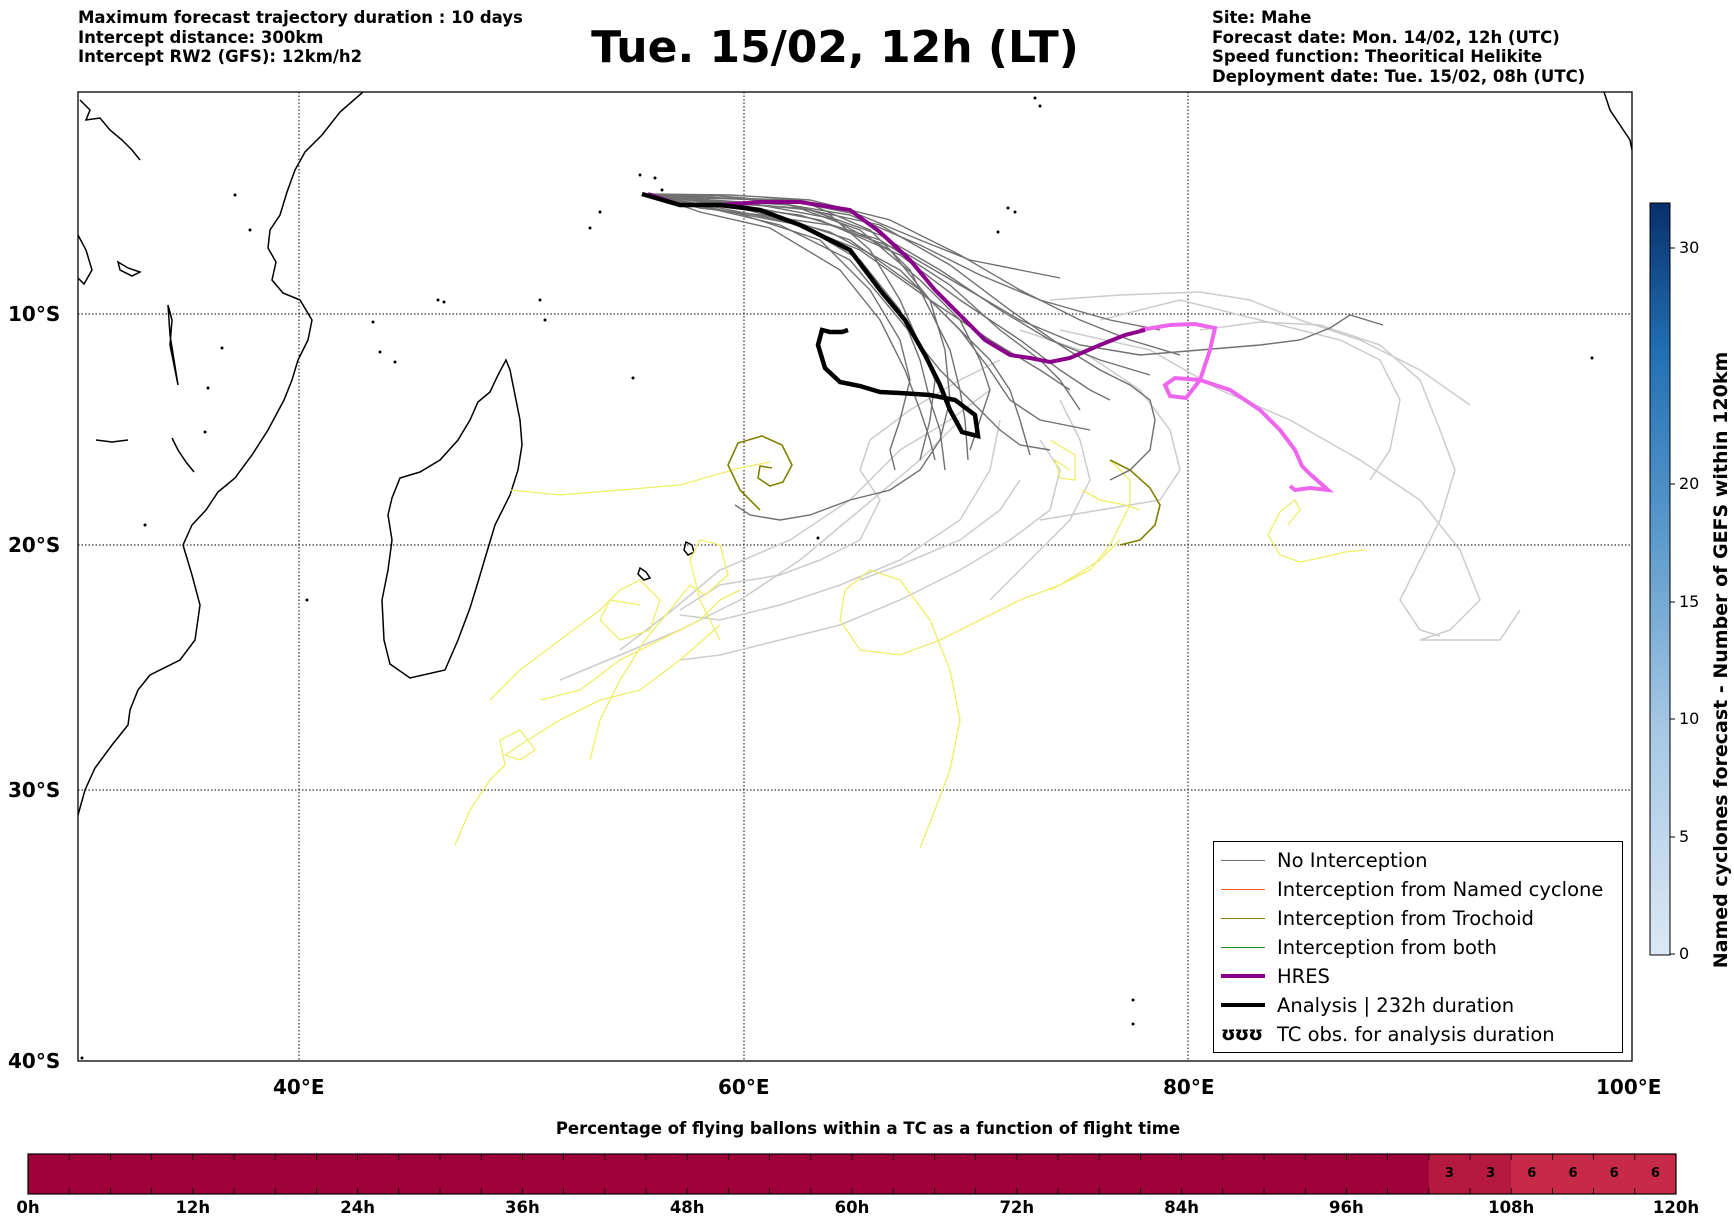 Image resolution: width=1734 pixels, height=1223 pixels. I want to click on colorbar-ticks, so click(1672, 601).